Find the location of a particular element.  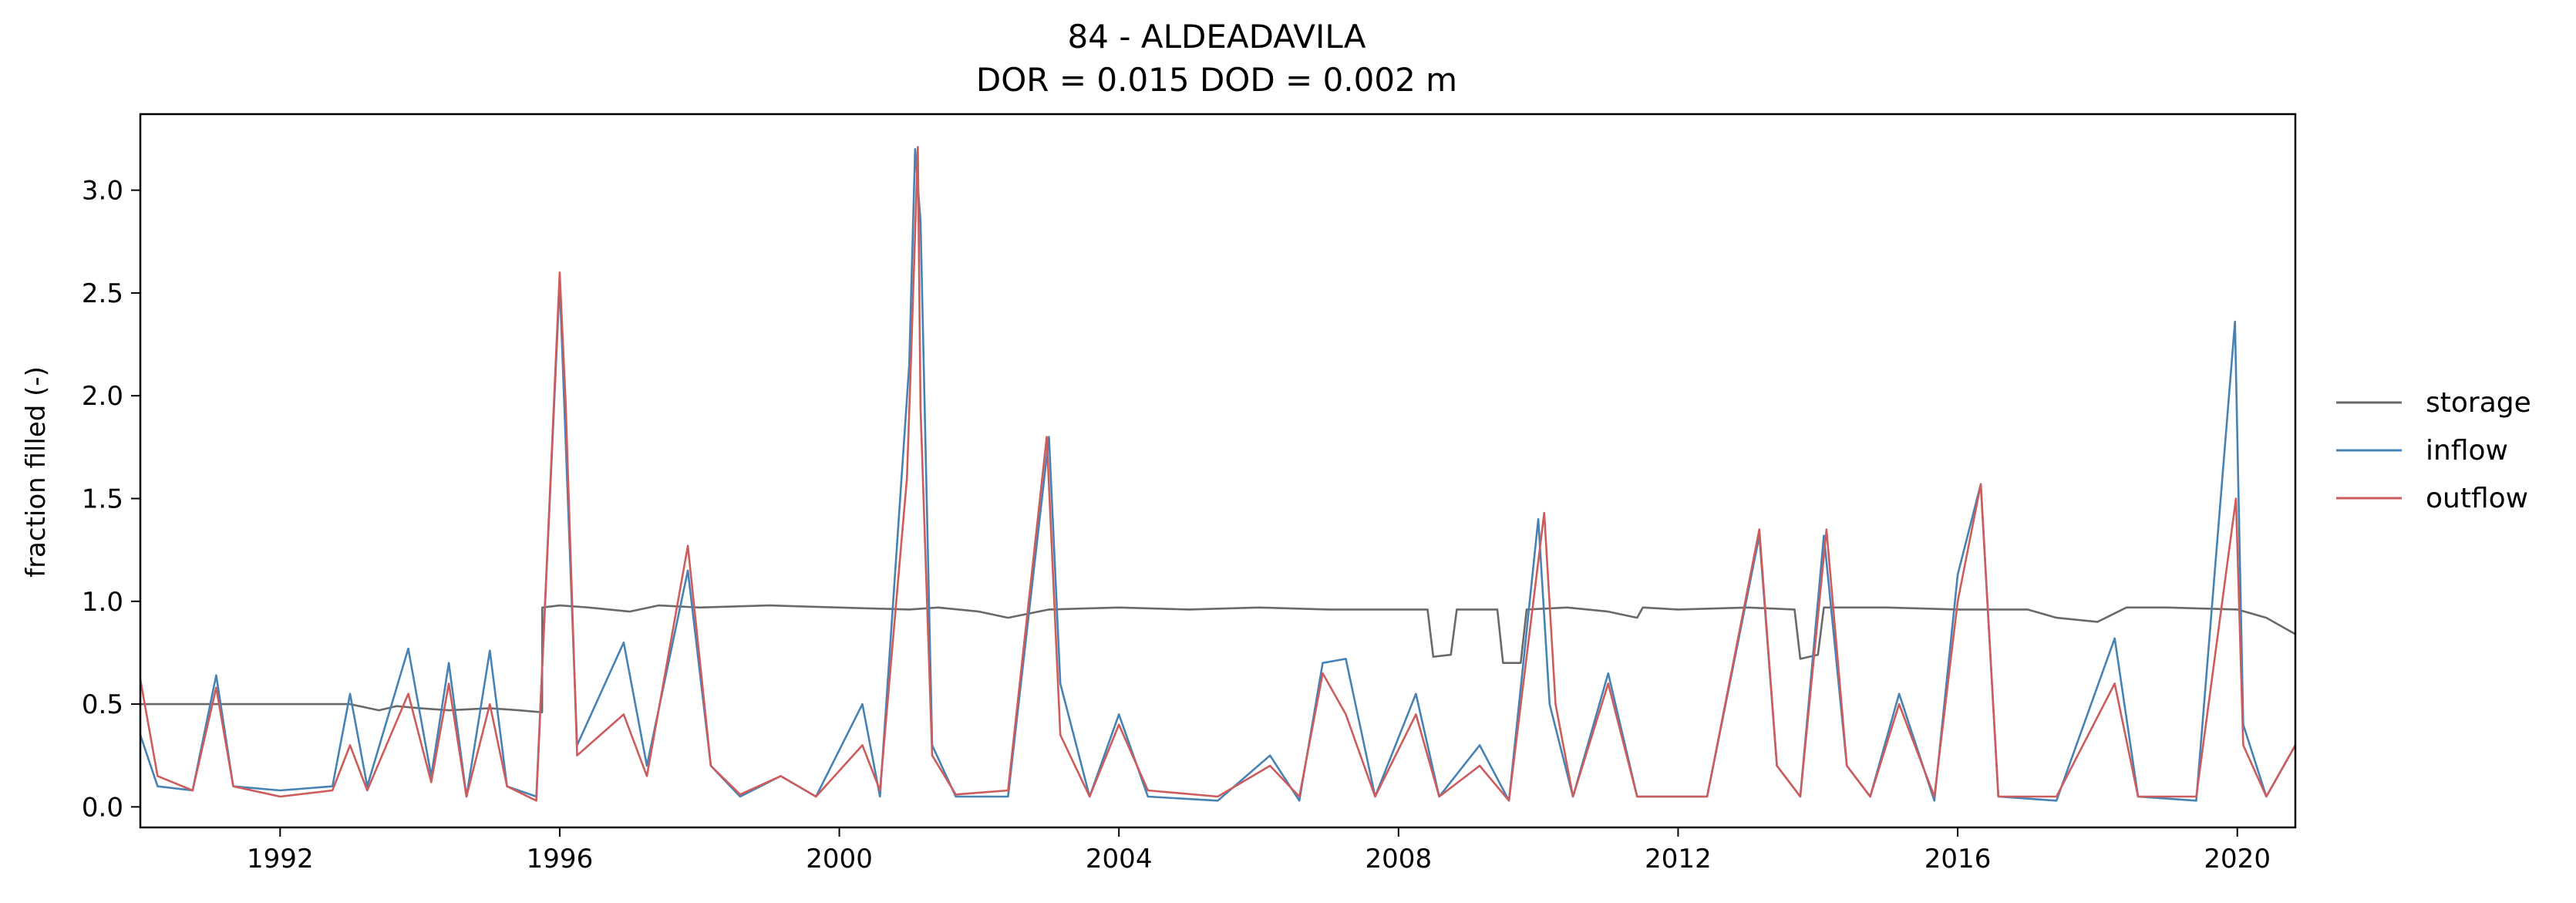

chart-title: 84 - ALDEADAVILA is located at coordinates (1217, 37).